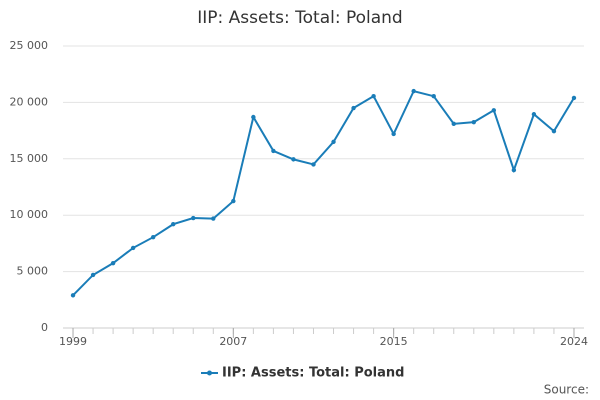 The height and width of the screenshot is (400, 600). What do you see at coordinates (29, 158) in the screenshot?
I see `y-tick-label: 15 000` at bounding box center [29, 158].